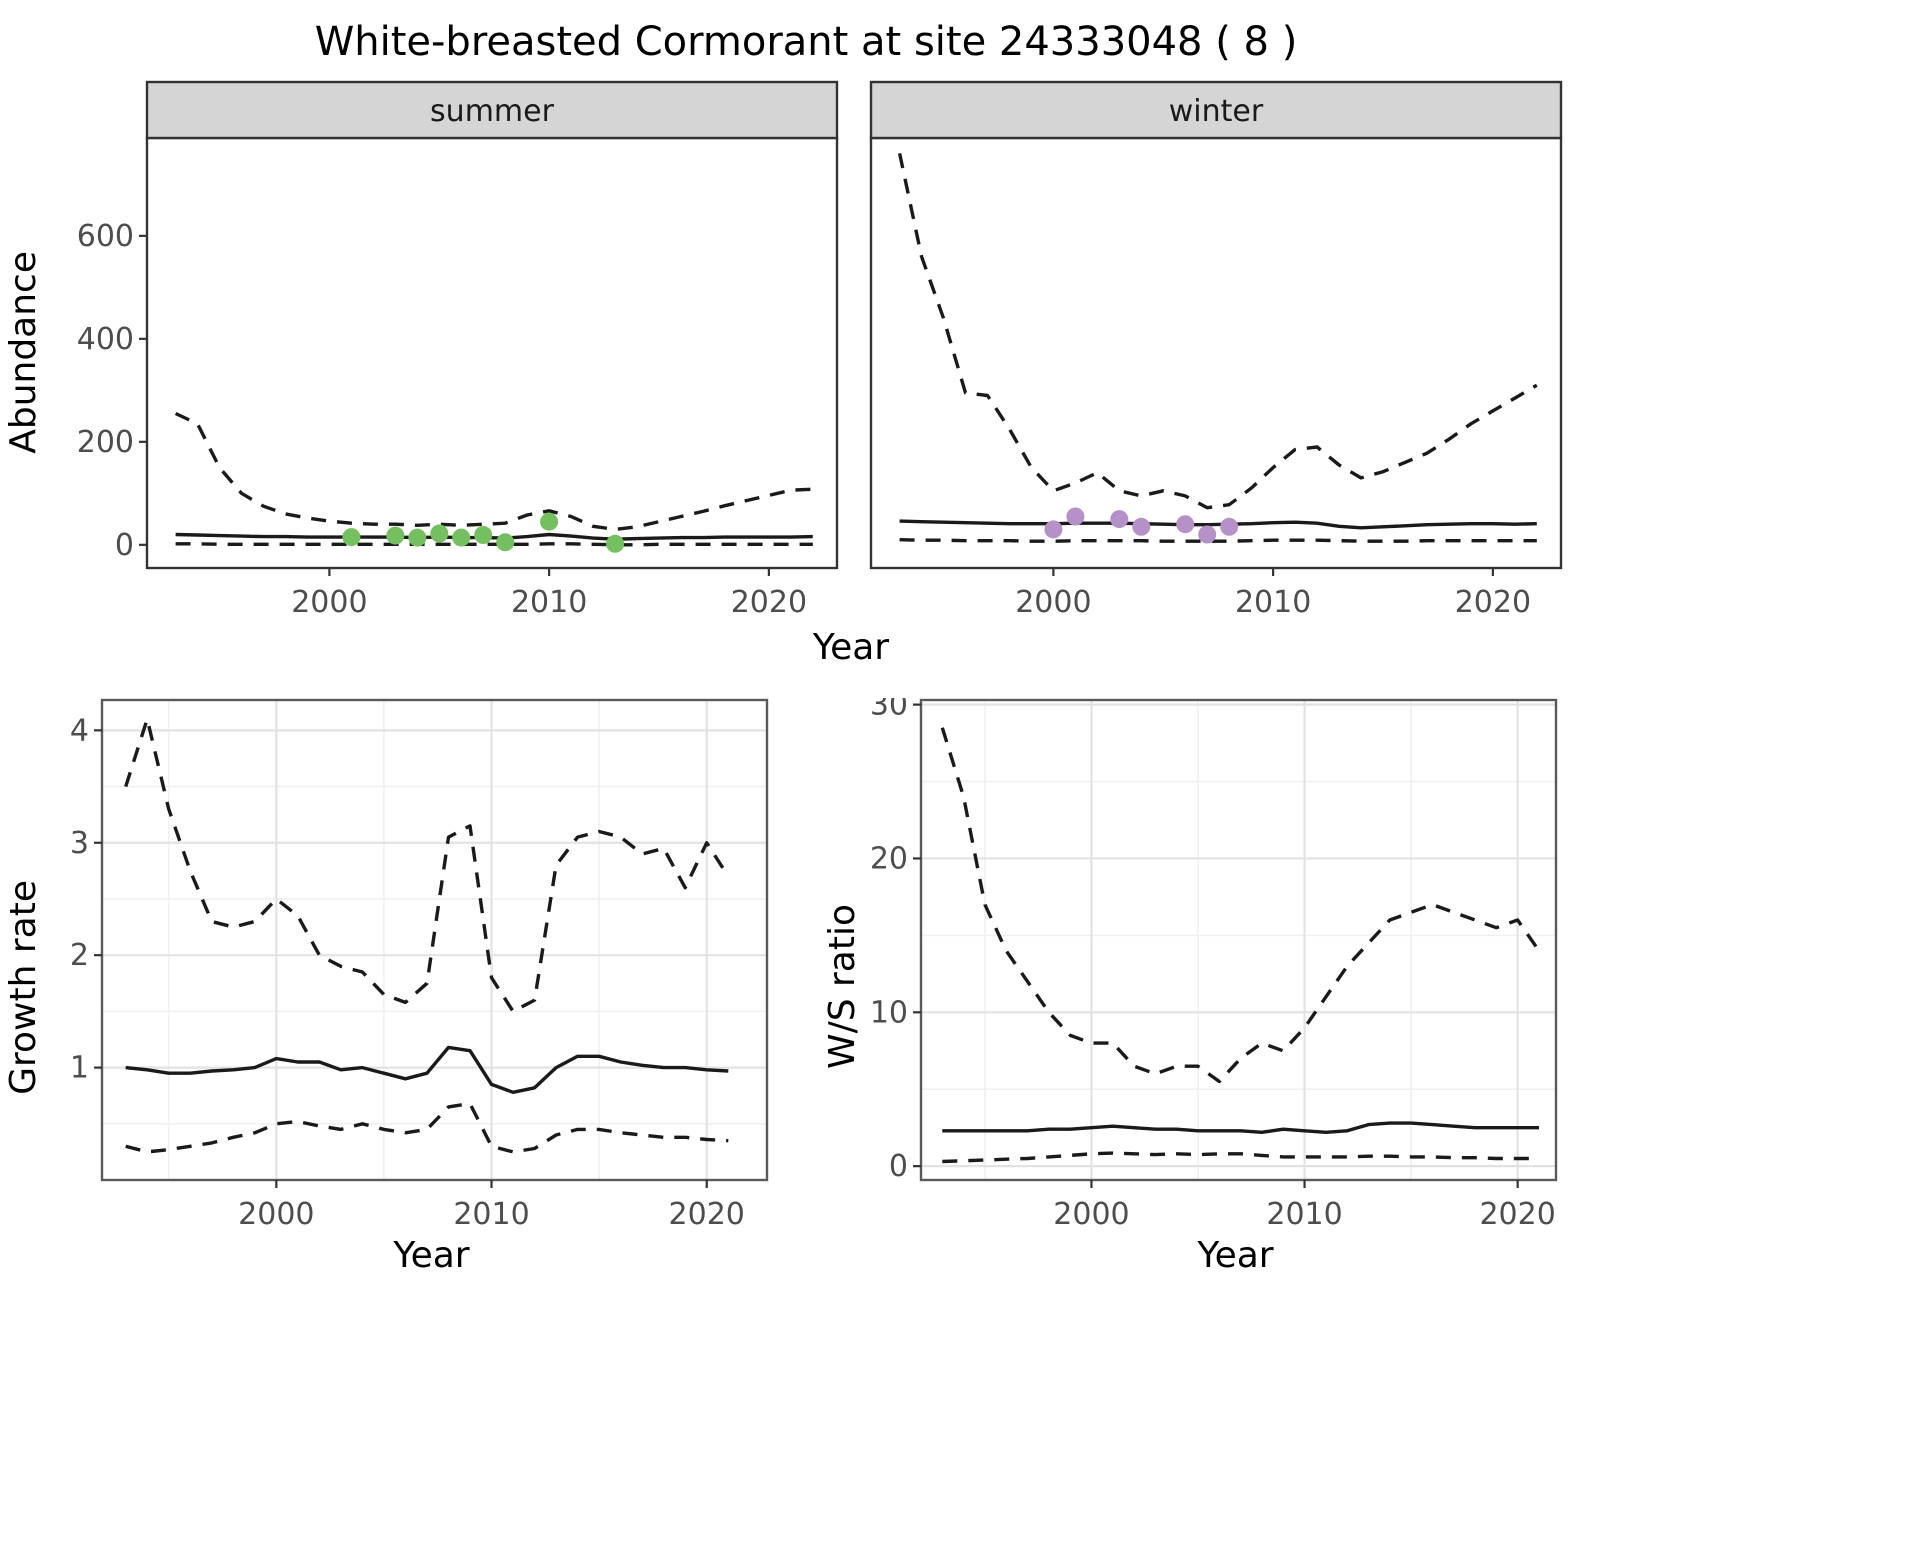 This screenshot has height=1560, width=1920. I want to click on growth-rate-block: Growth rate 2000 2010 2020 1 2 3 4 Year, so click(390, 987).